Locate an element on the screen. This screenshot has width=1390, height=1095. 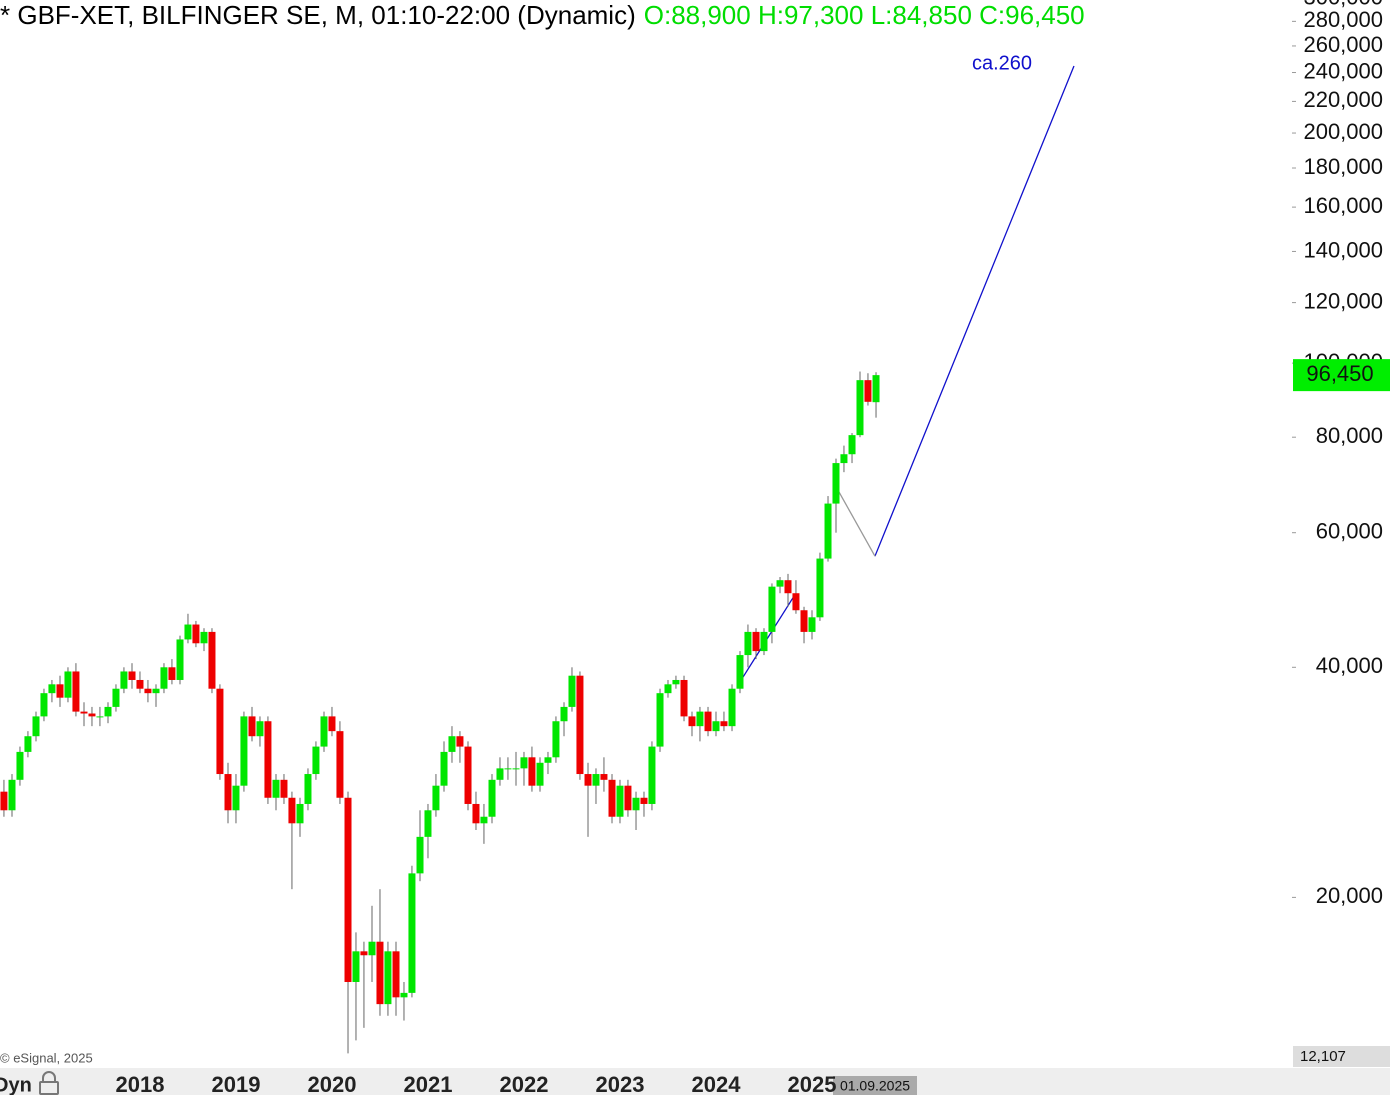
y-tick-label: 180,000 is located at coordinates (1343, 166).